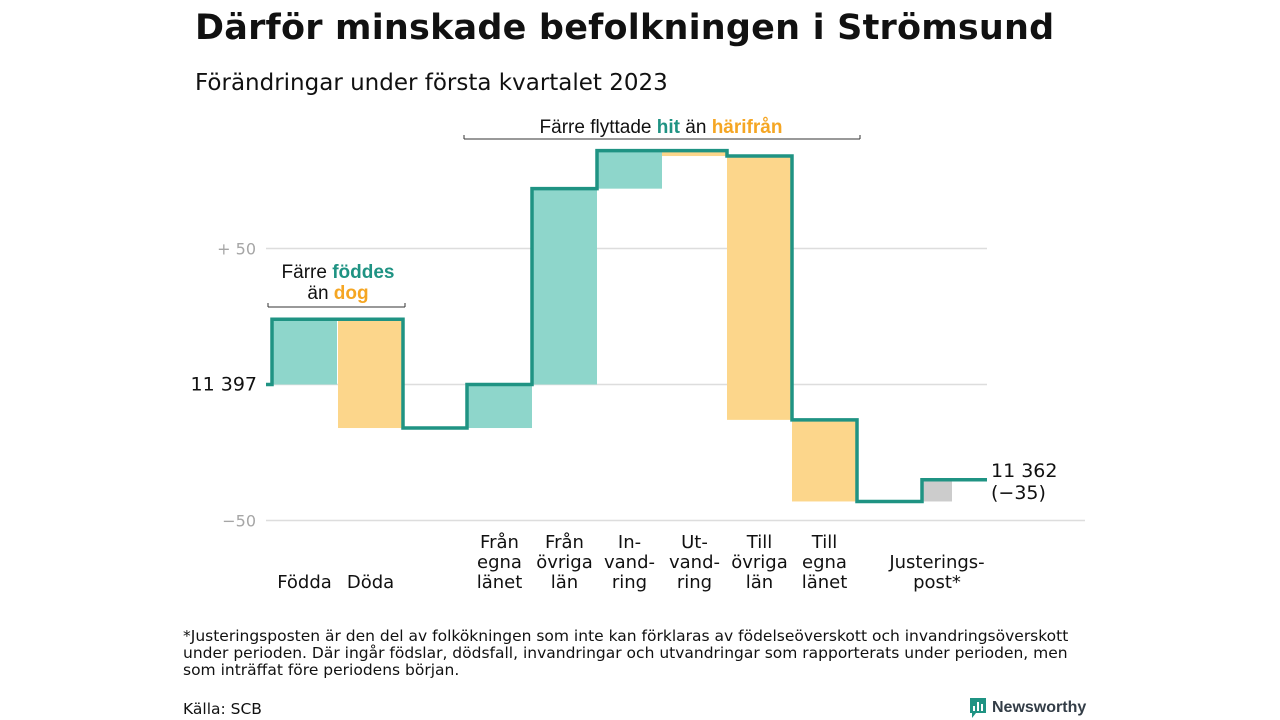  I want to click on chart-title: Därför minskade befolkningen i Strömsund, so click(625, 28).